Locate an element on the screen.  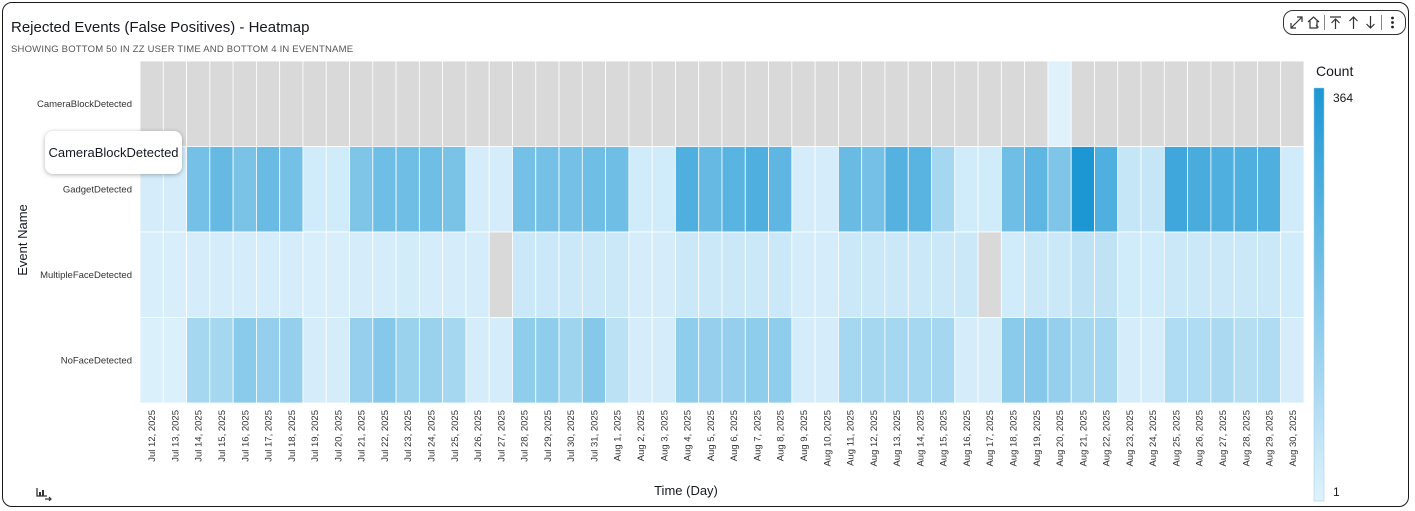
data-labels-icon is located at coordinates (44, 494).